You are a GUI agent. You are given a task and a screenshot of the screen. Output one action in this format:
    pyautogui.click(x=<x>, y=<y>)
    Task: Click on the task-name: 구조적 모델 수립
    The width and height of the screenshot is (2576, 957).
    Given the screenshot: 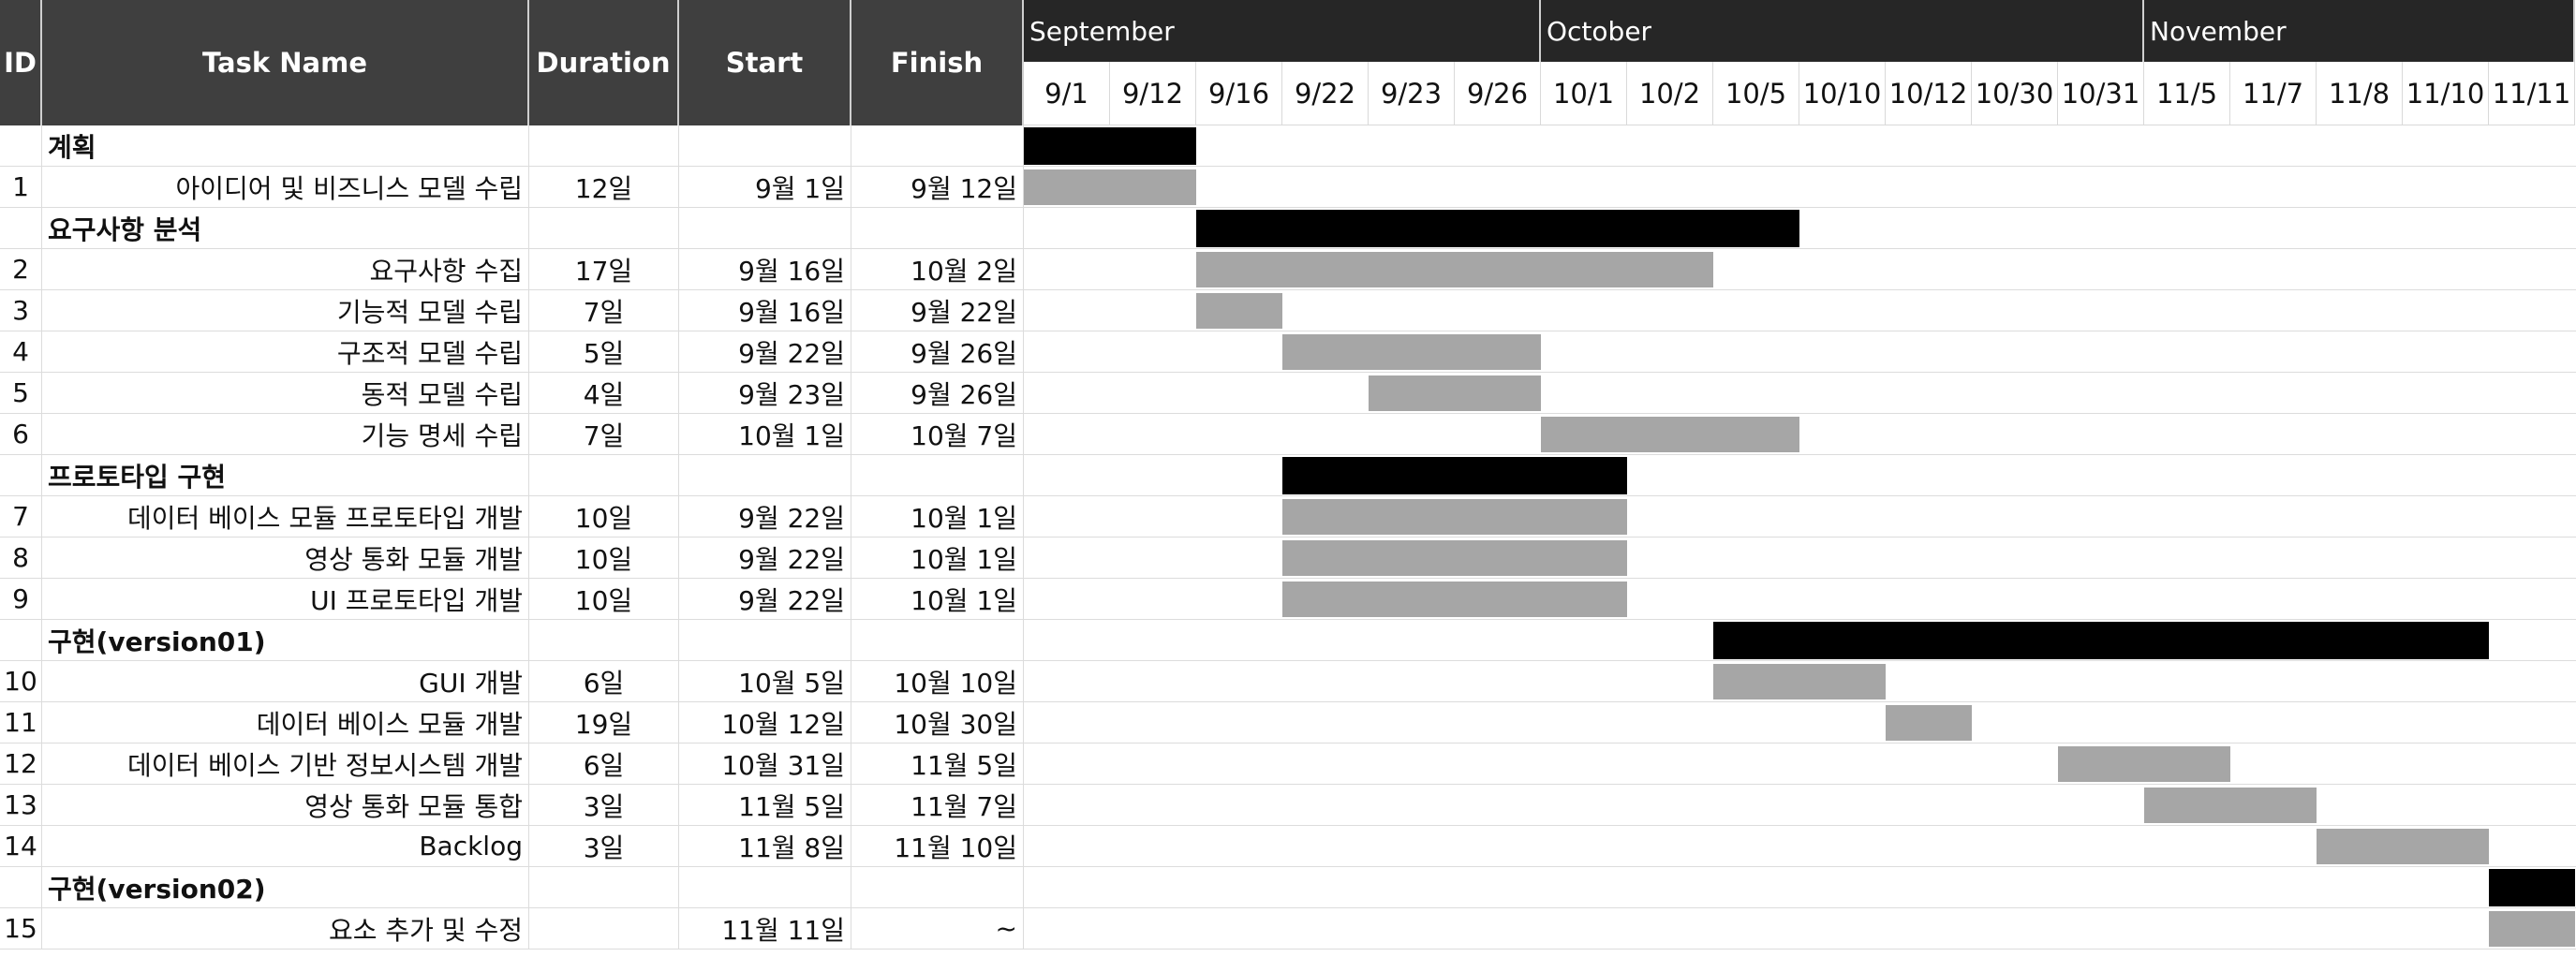 What is the action you would take?
    pyautogui.click(x=285, y=351)
    